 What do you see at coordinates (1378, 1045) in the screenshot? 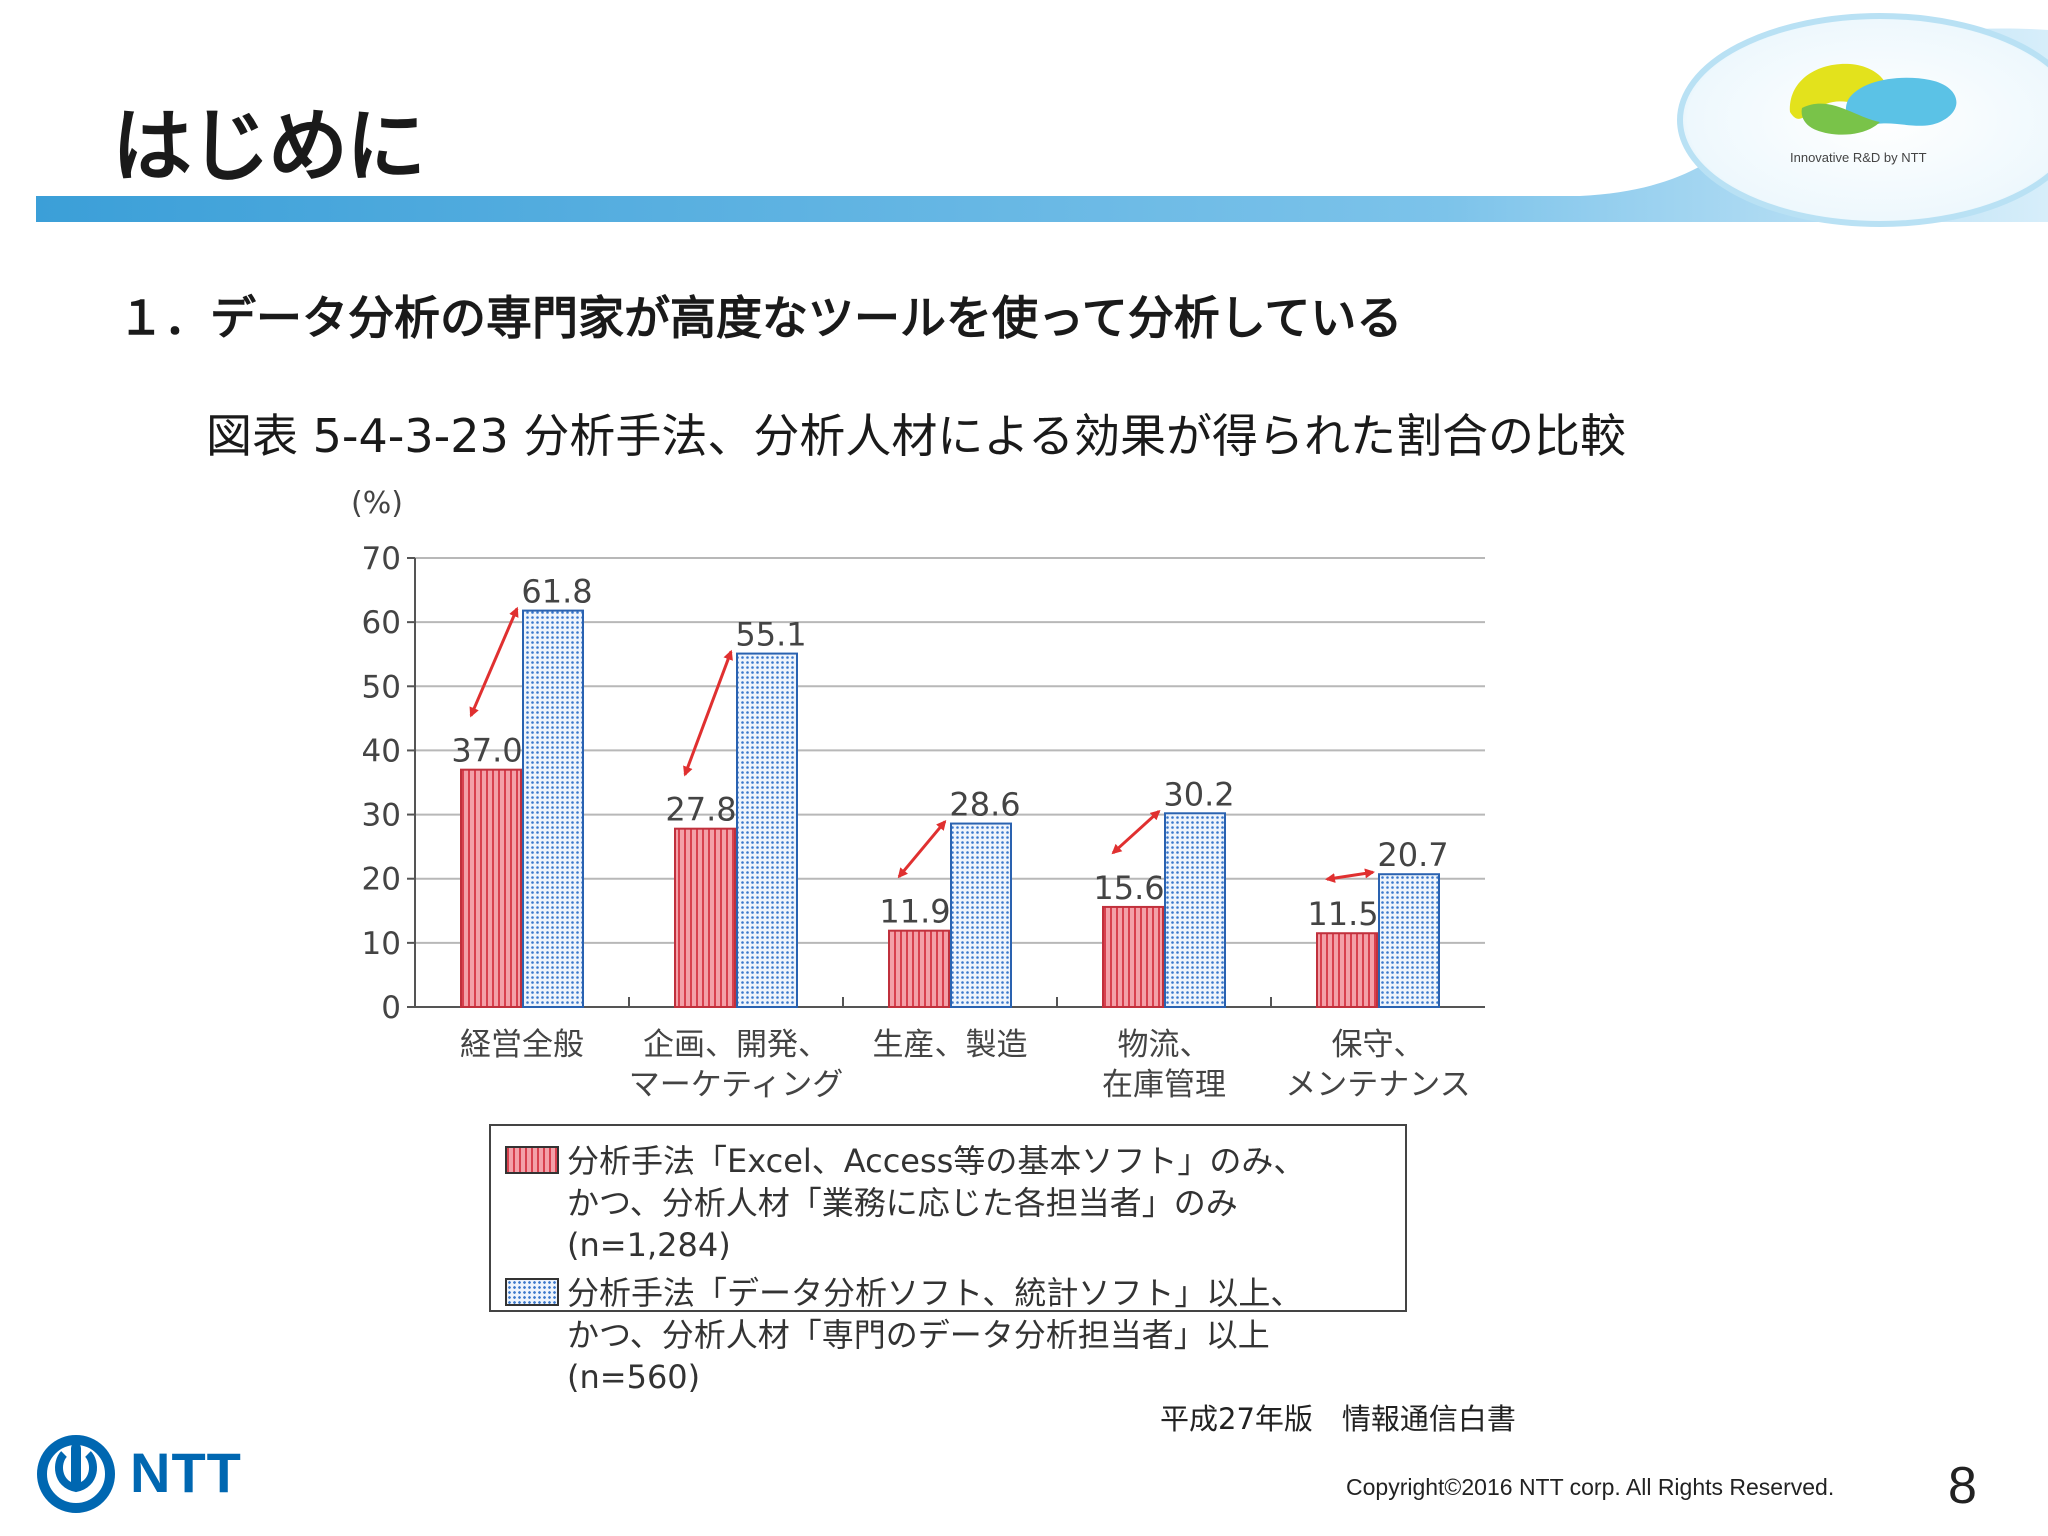
I see `x-tick-label: 保守、` at bounding box center [1378, 1045].